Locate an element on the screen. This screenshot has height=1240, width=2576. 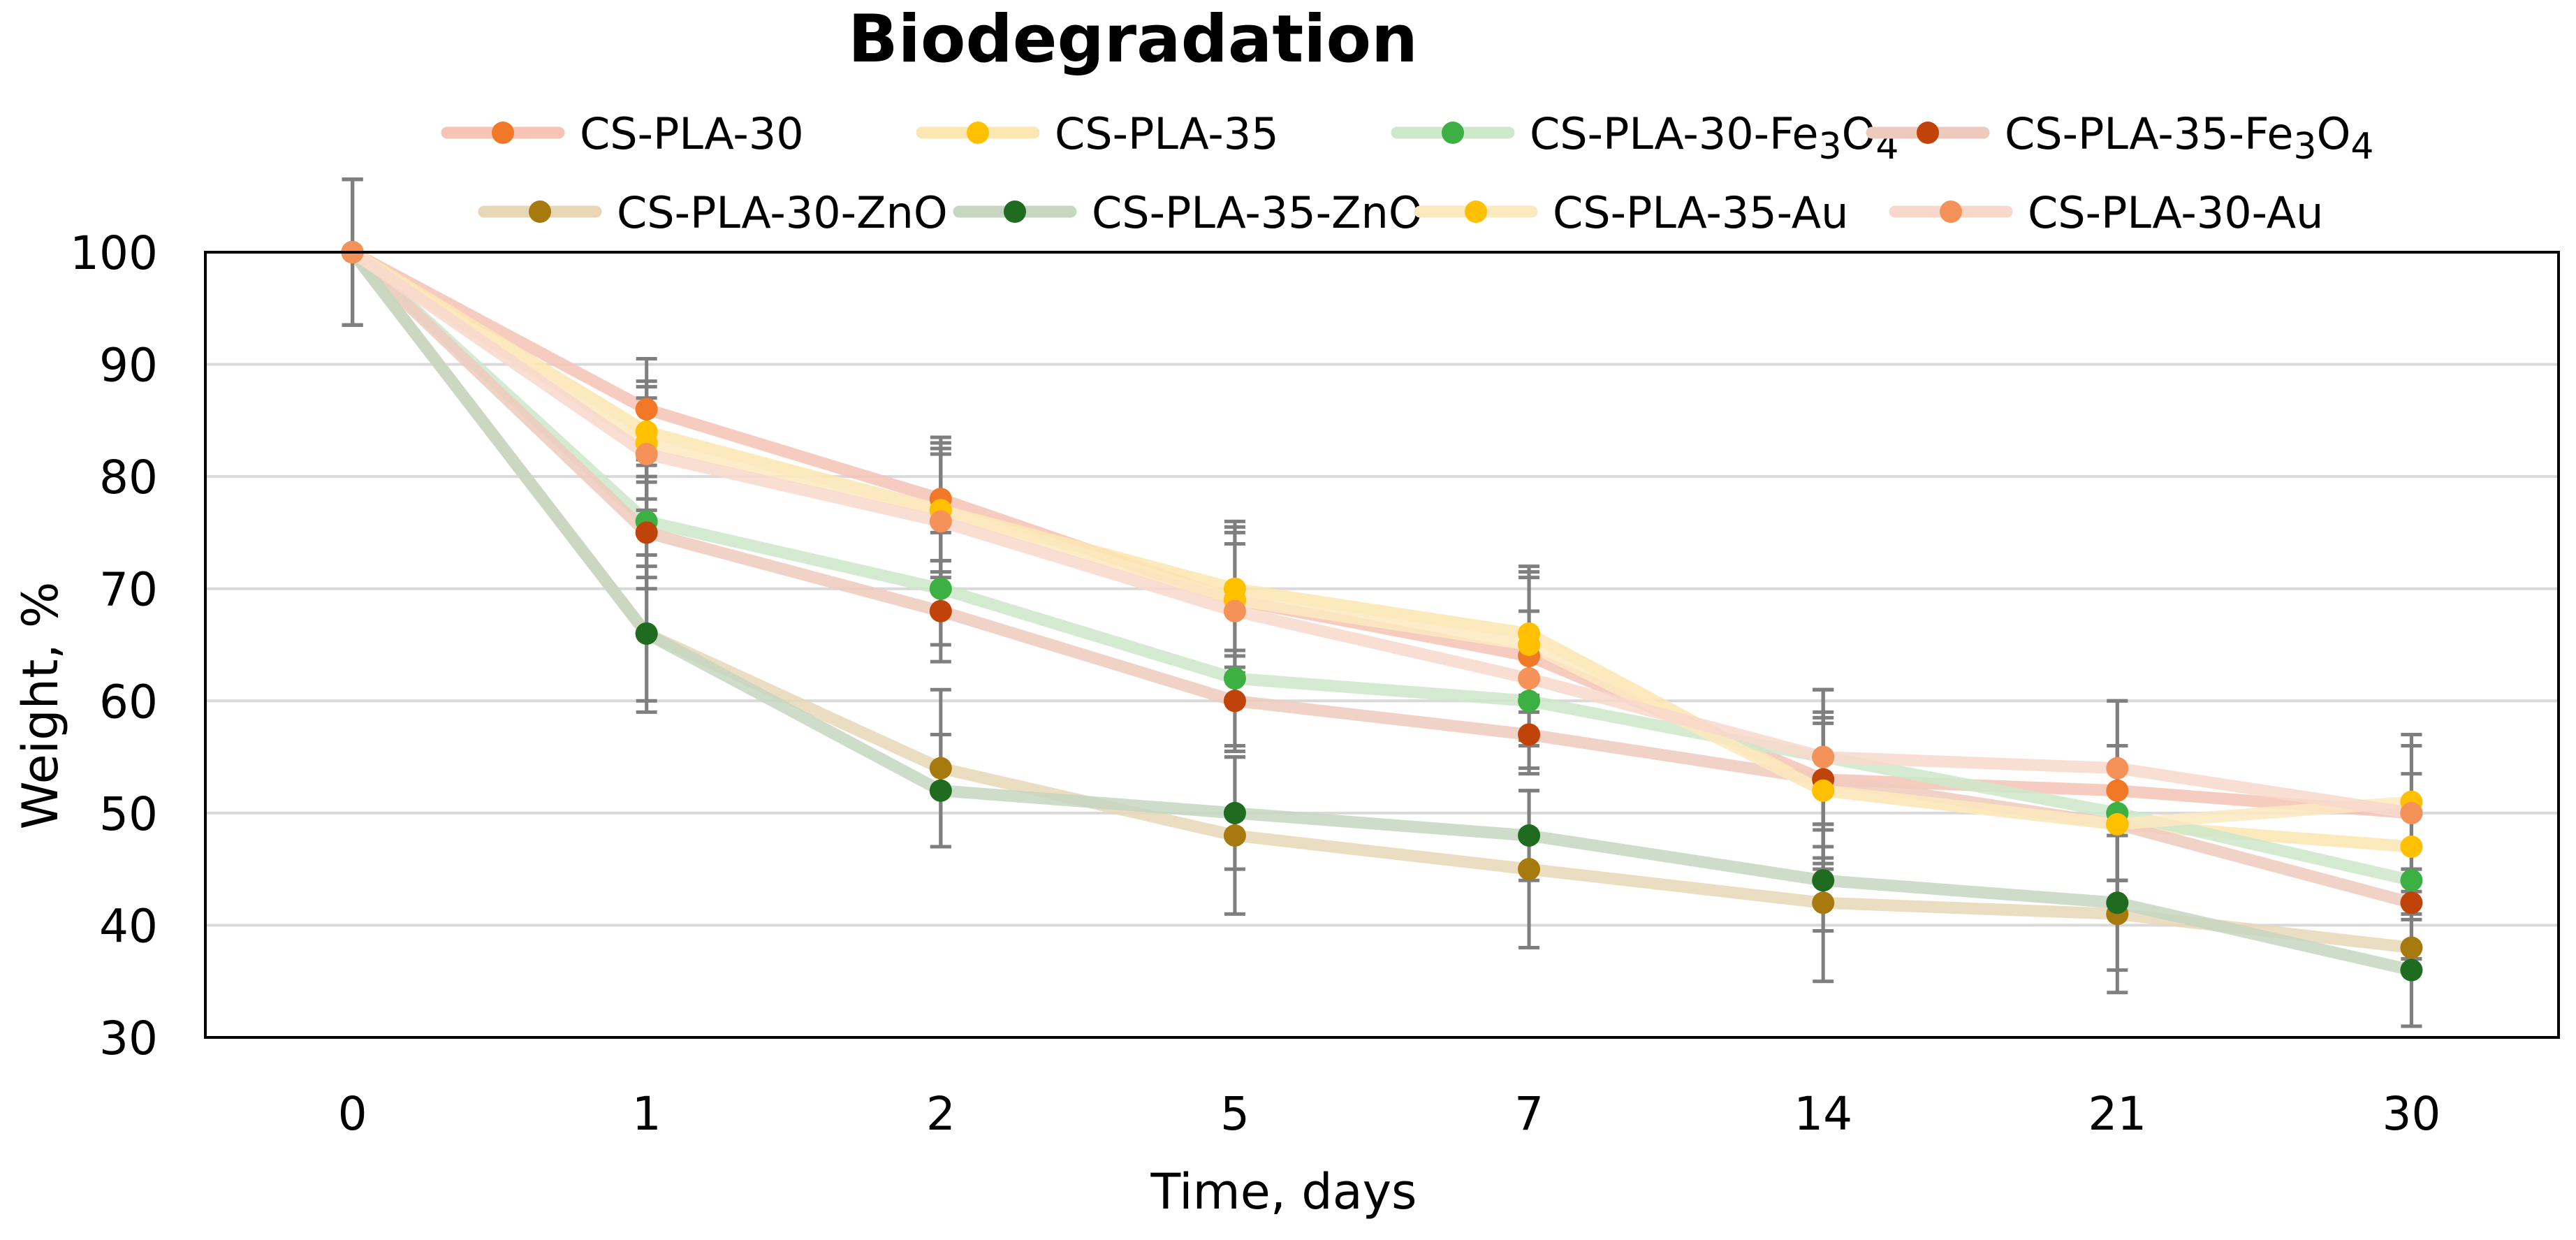
x-tick-label: 5 is located at coordinates (1235, 1114).